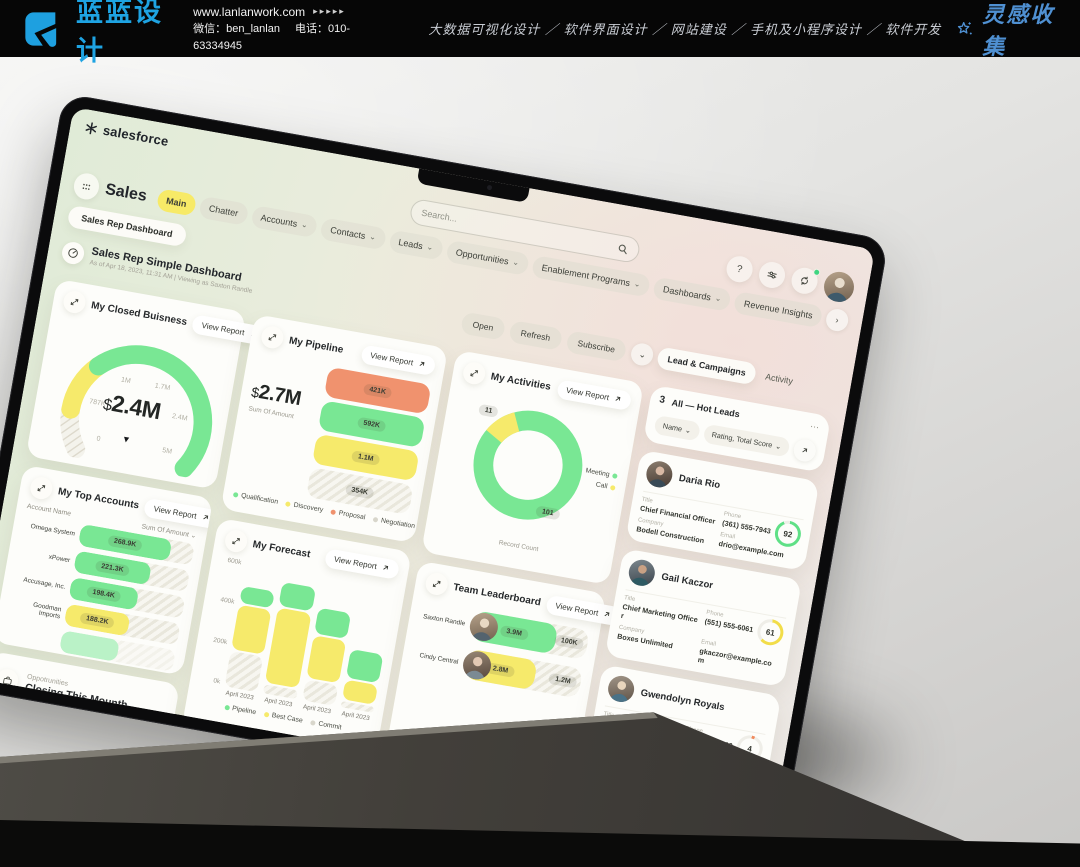  What do you see at coordinates (535, 335) in the screenshot?
I see `refresh-button: Refresh` at bounding box center [535, 335].